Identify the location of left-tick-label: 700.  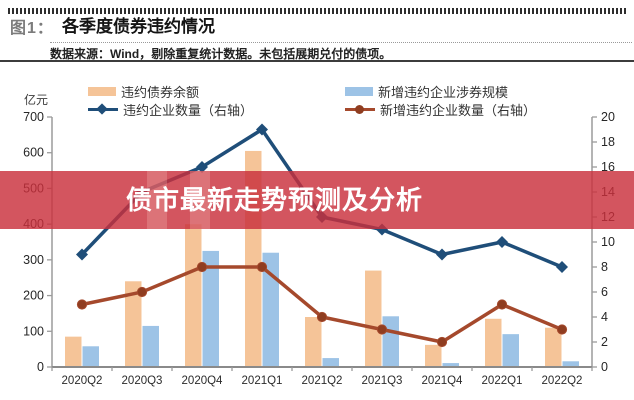
(33, 117).